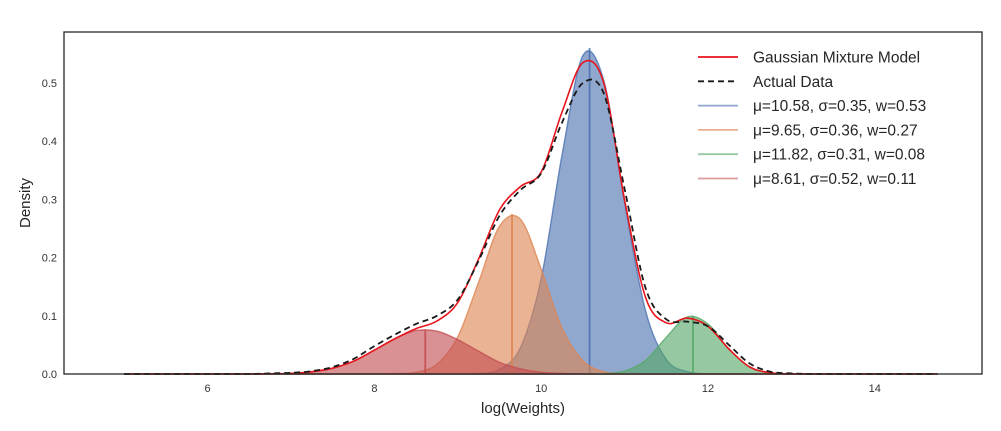 The width and height of the screenshot is (1001, 431). Describe the element at coordinates (523, 408) in the screenshot. I see `x-axis-label: log(Weights)` at that location.